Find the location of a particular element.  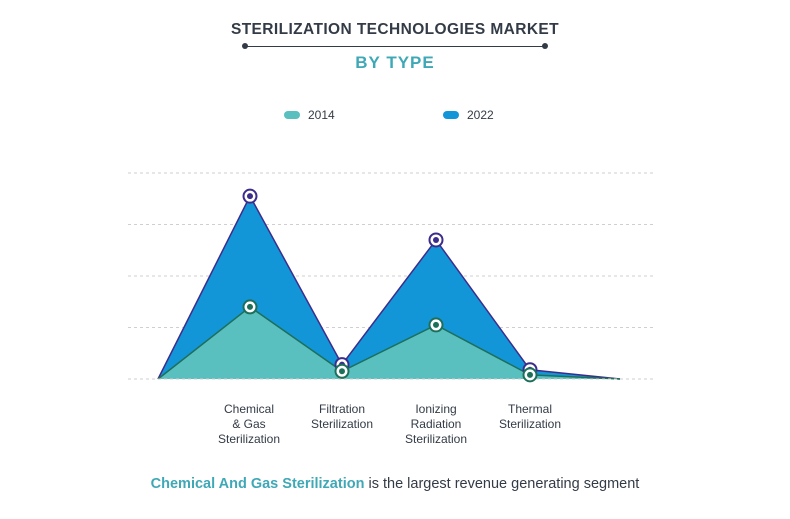

legend-item-2014: 2014 is located at coordinates (309, 115).